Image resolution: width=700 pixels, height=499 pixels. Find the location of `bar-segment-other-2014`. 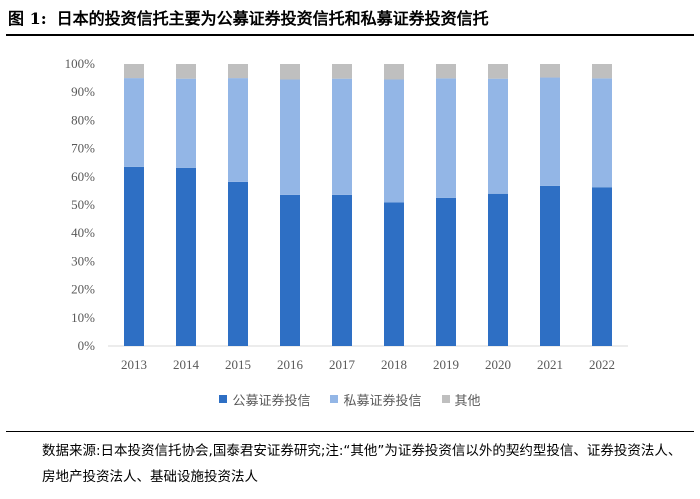

bar-segment-other-2014 is located at coordinates (186, 71).